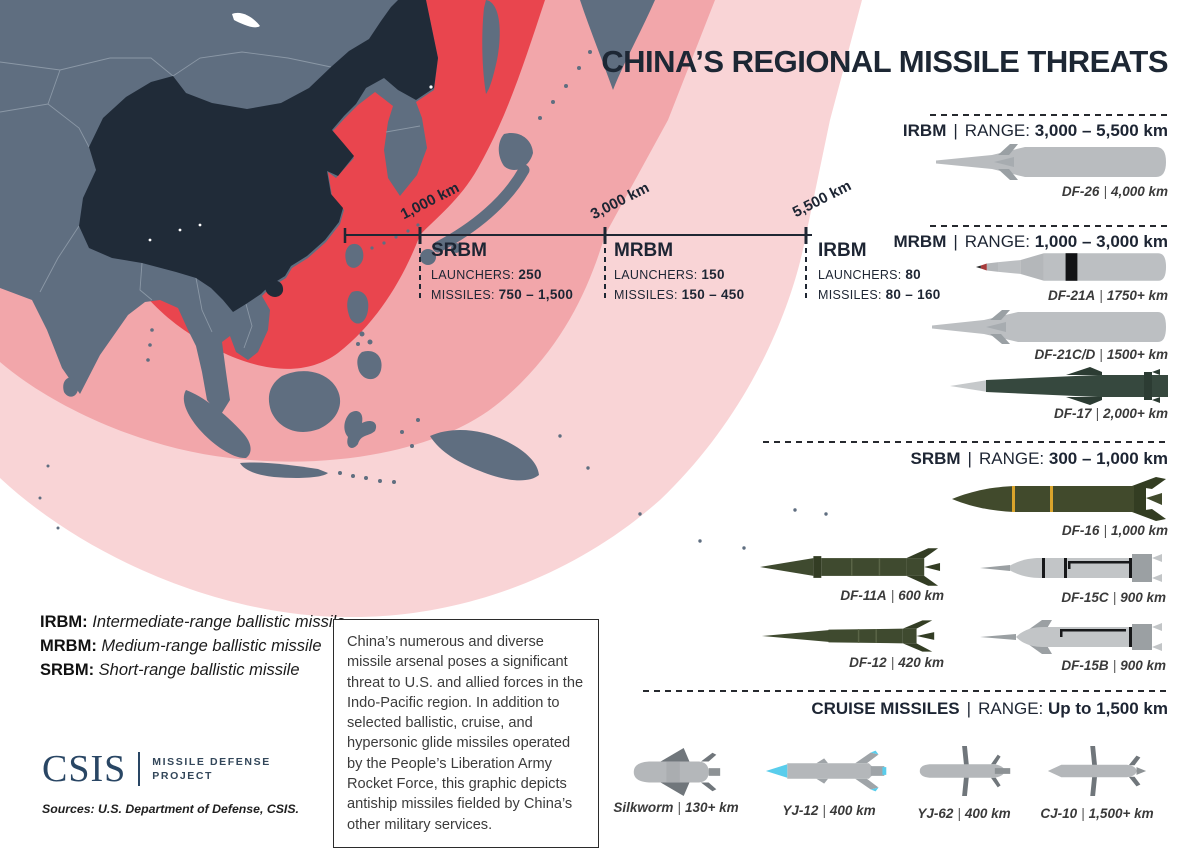 The image size is (1200, 857). I want to click on island-mindanao, so click(369, 365).